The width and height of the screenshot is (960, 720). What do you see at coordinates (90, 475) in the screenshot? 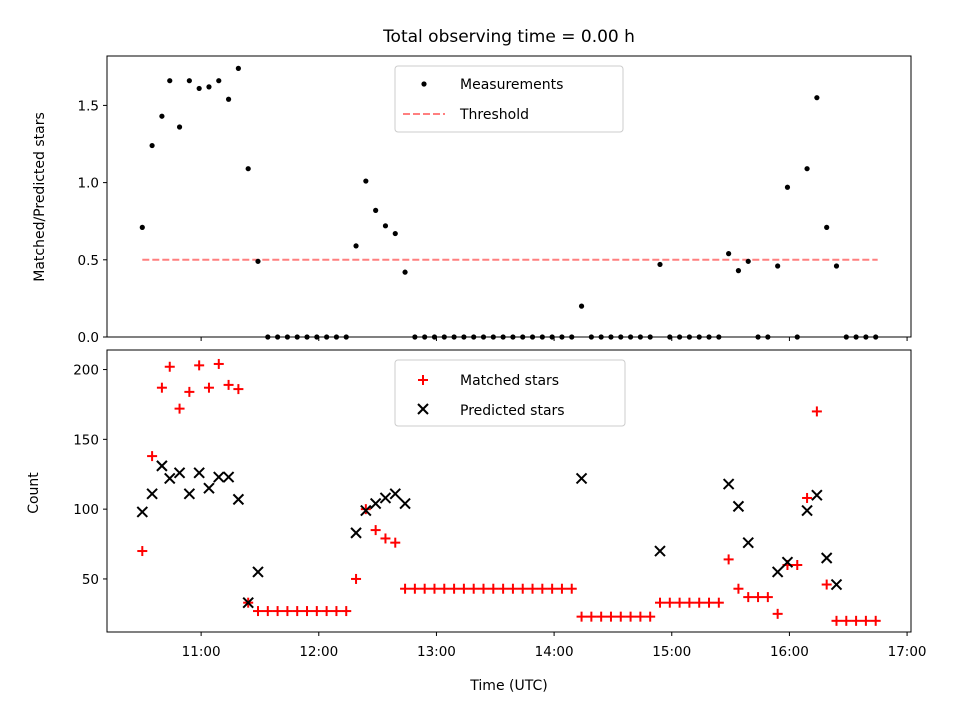
I see `bottom-y-ticks: 50 100 150 200` at bounding box center [90, 475].